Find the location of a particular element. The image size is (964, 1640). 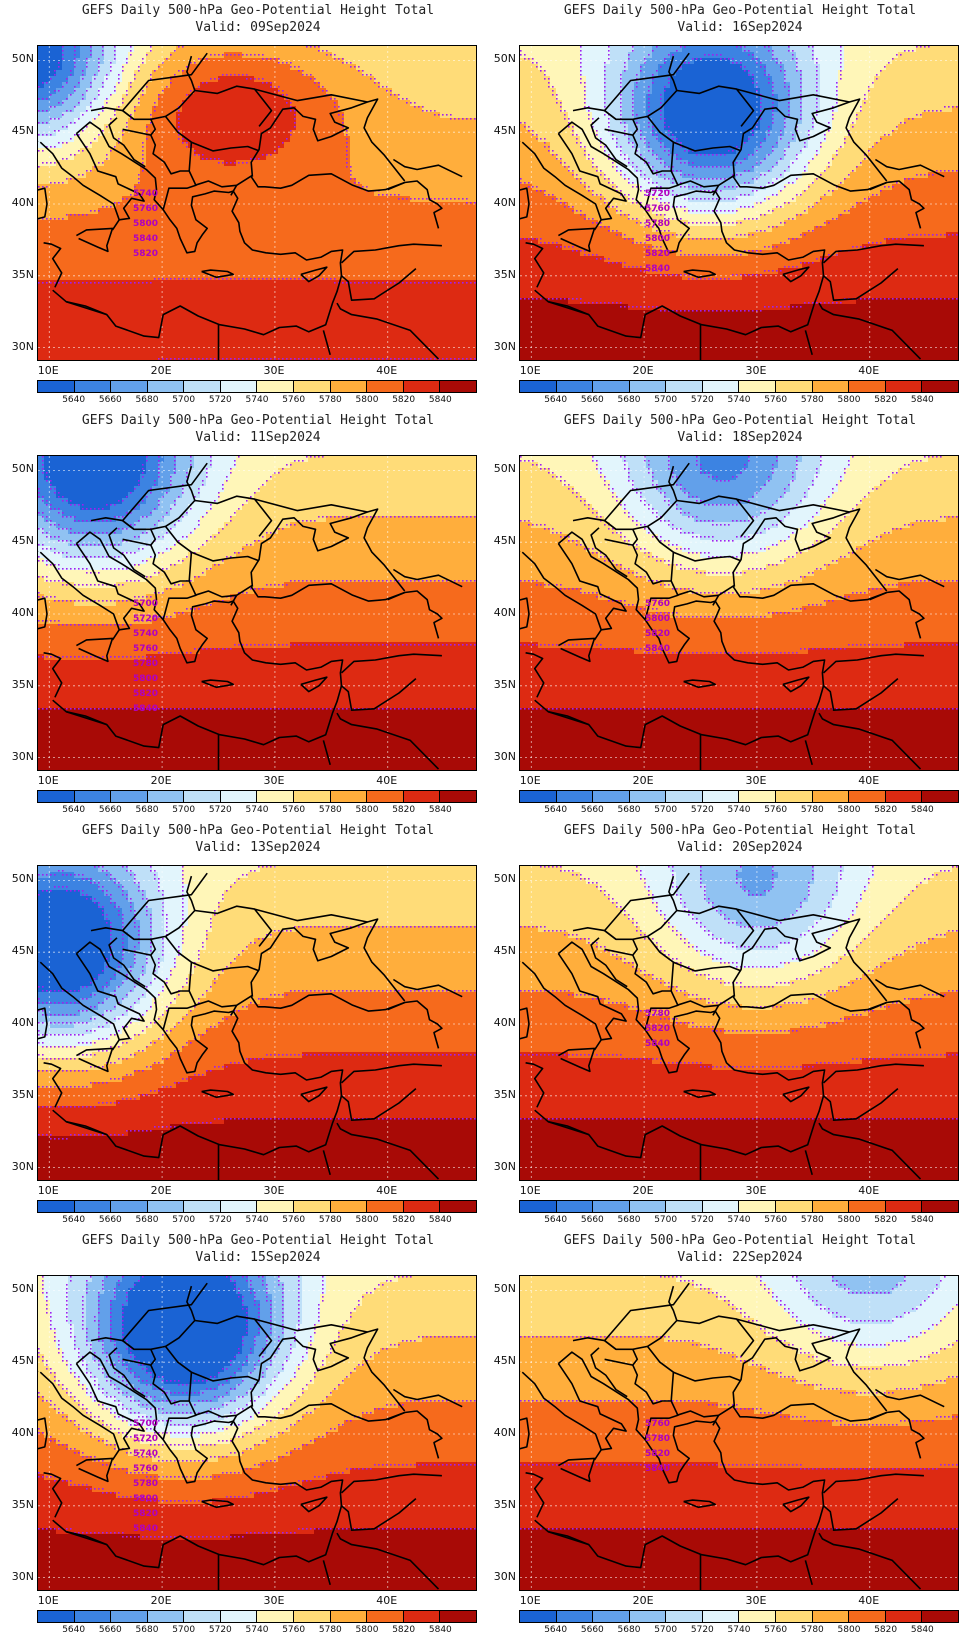

lat-tick-label: 40N is located at coordinates (20, 1022).